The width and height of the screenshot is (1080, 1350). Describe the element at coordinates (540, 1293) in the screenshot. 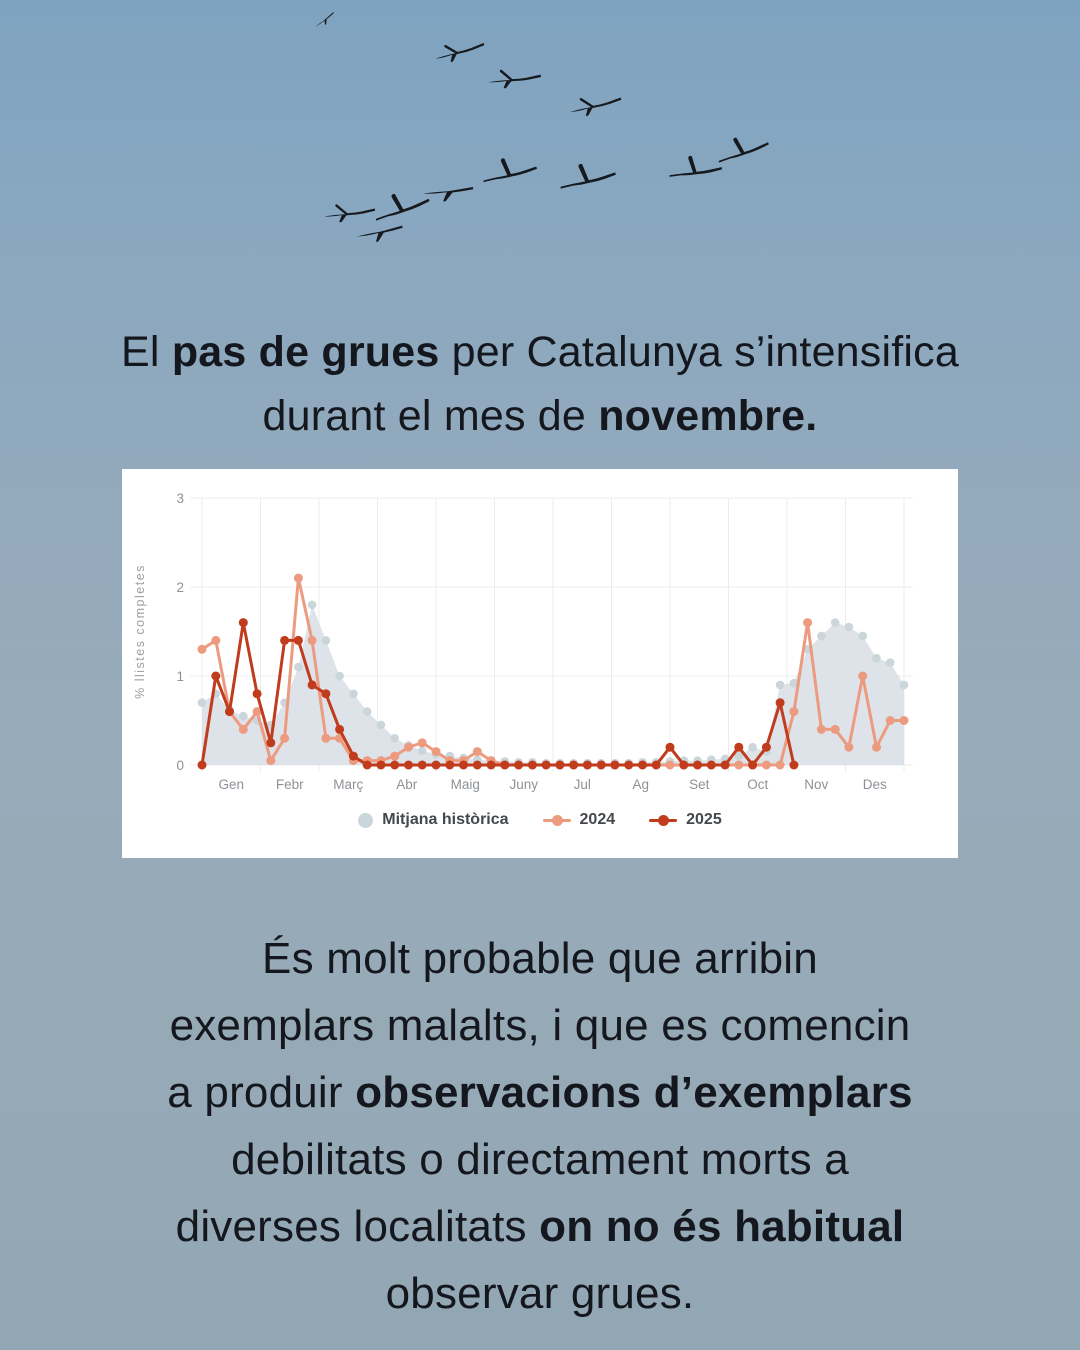

I see `text-line: observar grues.` at that location.